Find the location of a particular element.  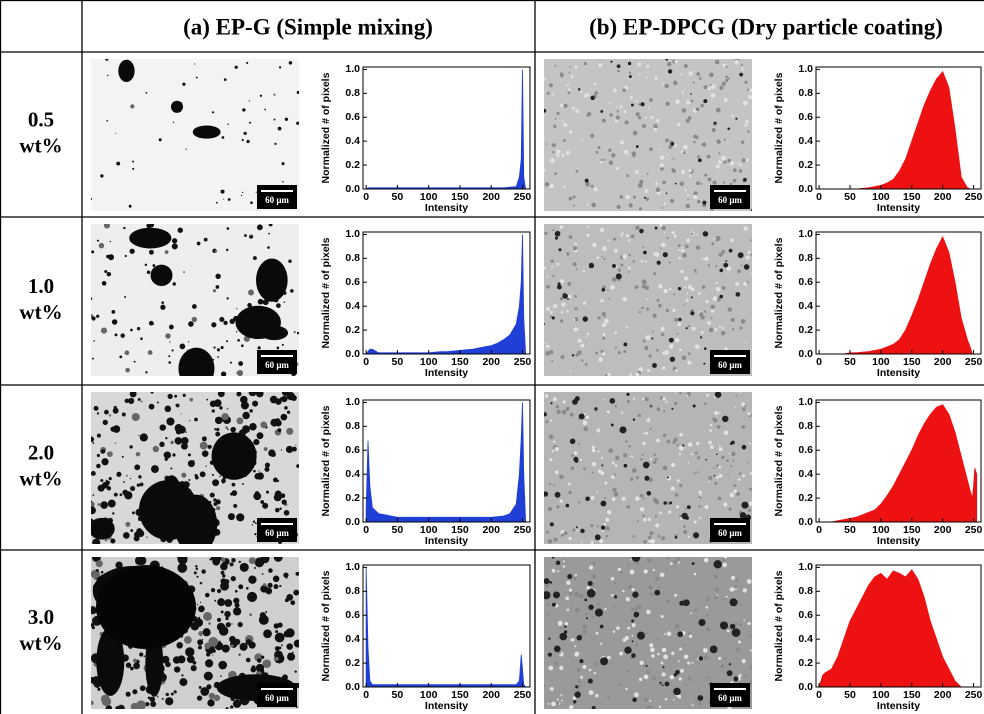

y-tick-label: 0.6 is located at coordinates (805, 450).